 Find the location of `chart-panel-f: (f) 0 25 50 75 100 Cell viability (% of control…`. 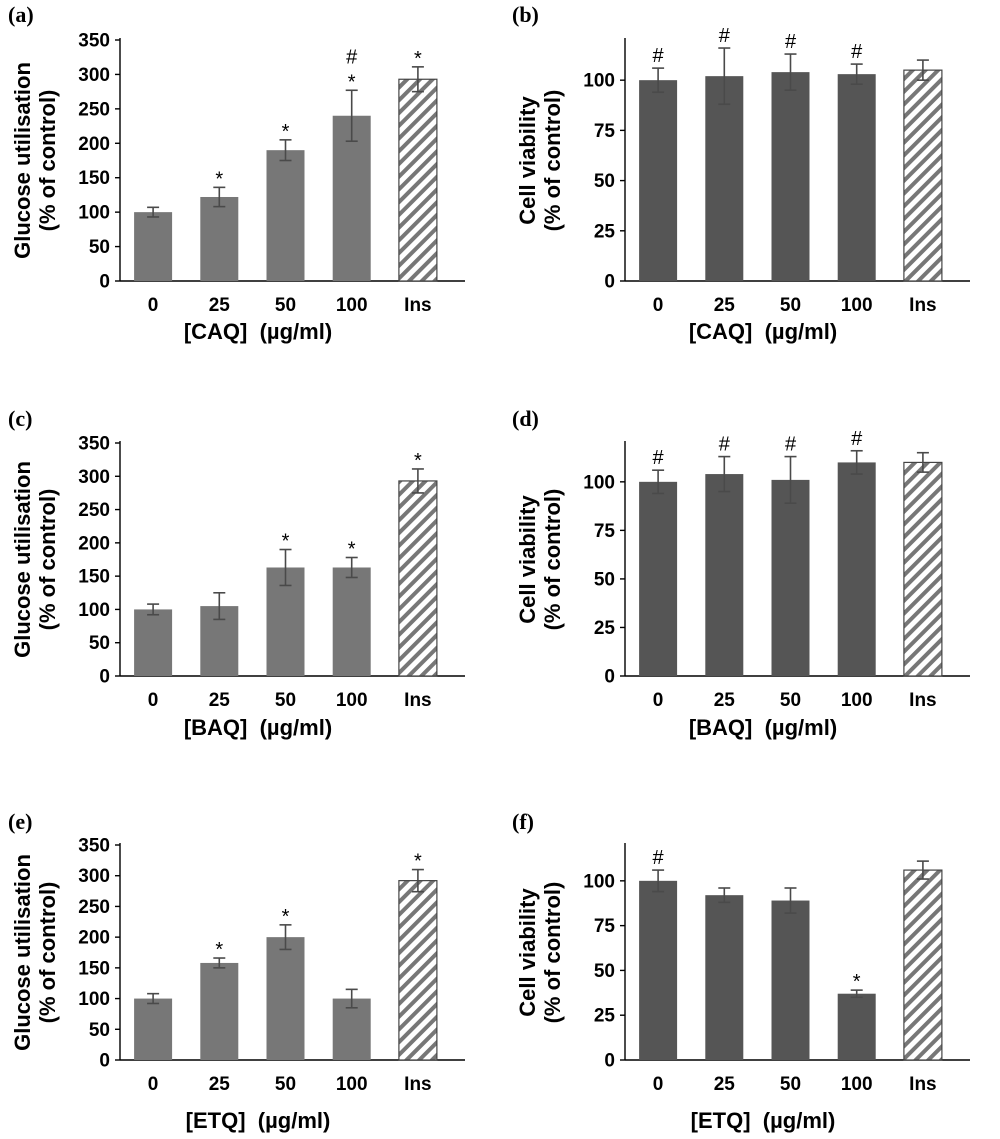

chart-panel-f: (f) 0 25 50 75 100 Cell viability (% of control… is located at coordinates (741, 971).